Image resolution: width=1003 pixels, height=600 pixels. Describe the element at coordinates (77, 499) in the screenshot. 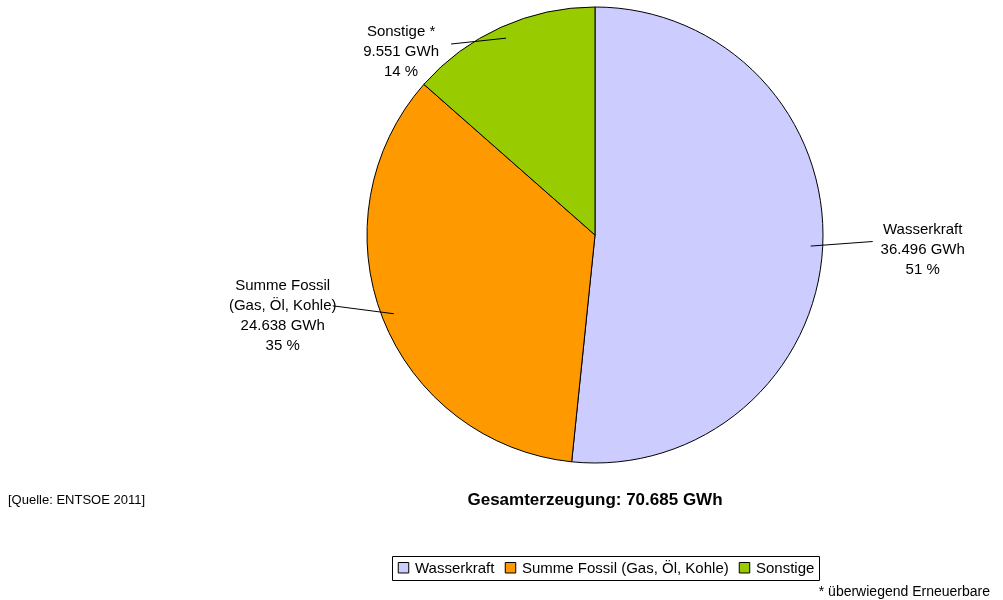

I see `text: [Quelle: ENTSOE 2011]` at that location.